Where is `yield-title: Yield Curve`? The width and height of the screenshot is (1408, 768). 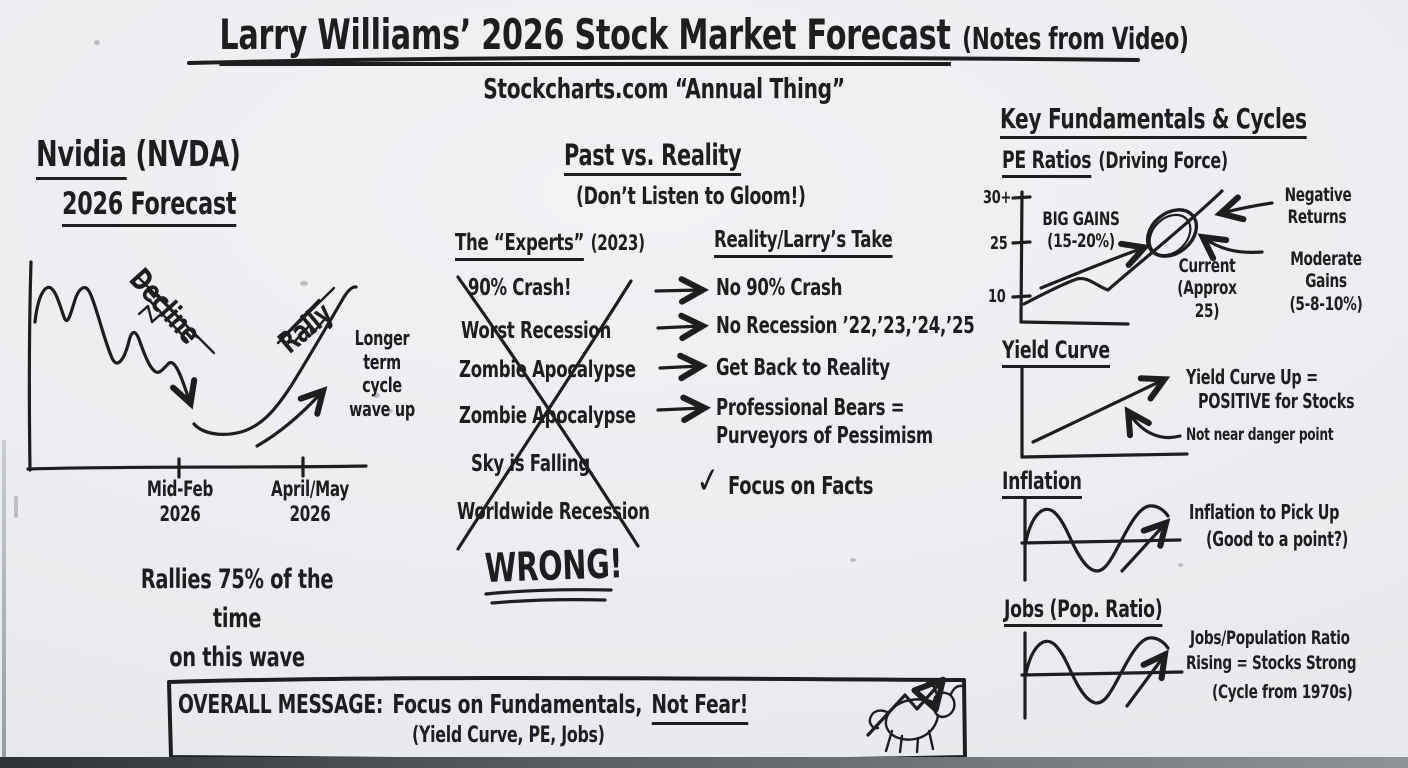
yield-title: Yield Curve is located at coordinates (1056, 352).